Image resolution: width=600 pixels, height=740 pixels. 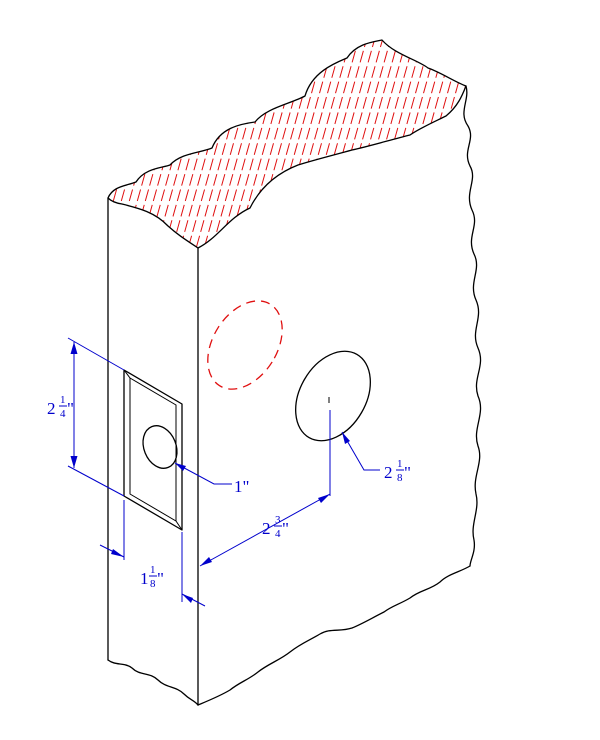 What do you see at coordinates (96, 417) in the screenshot?
I see `dimension-height` at bounding box center [96, 417].